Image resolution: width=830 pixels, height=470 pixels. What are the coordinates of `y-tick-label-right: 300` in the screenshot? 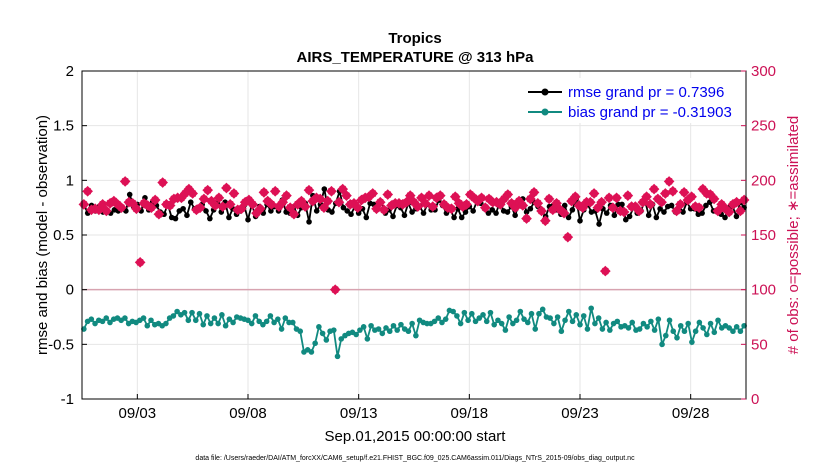 It's located at (763, 71).